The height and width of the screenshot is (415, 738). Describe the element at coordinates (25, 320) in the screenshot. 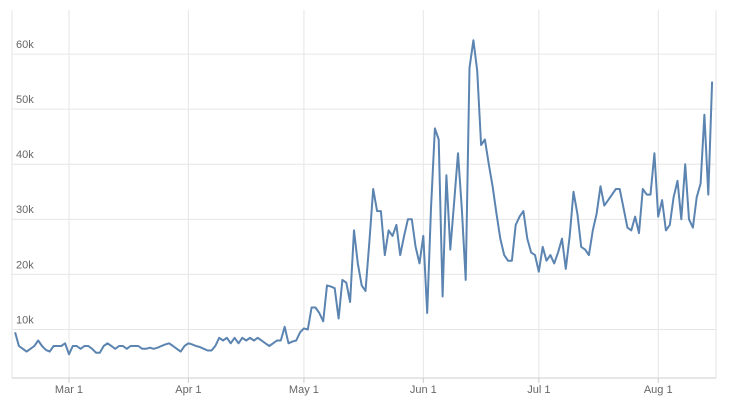

I see `y-tick-label: 10k` at that location.